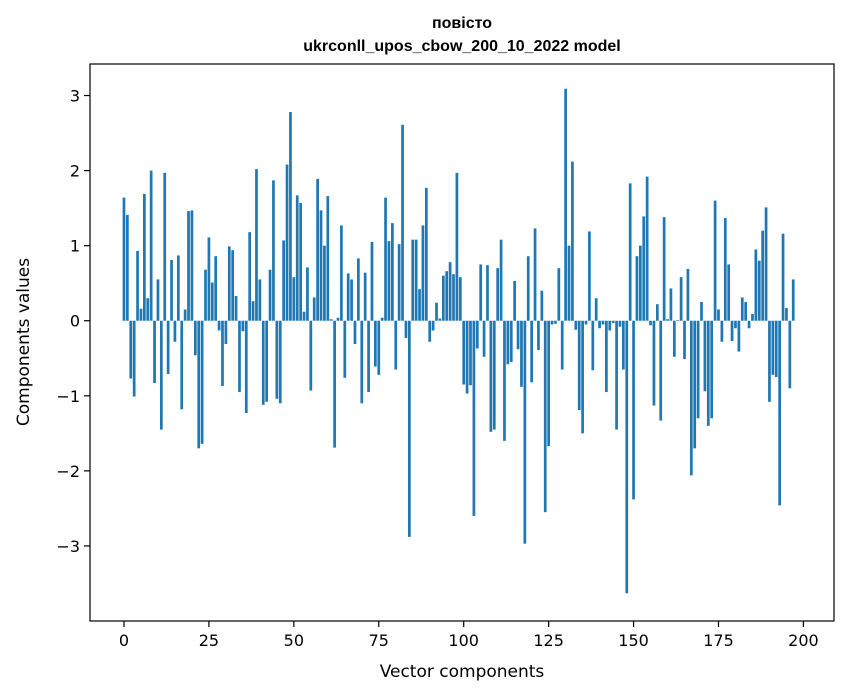  I want to click on x-tick-label: 0, so click(124, 640).